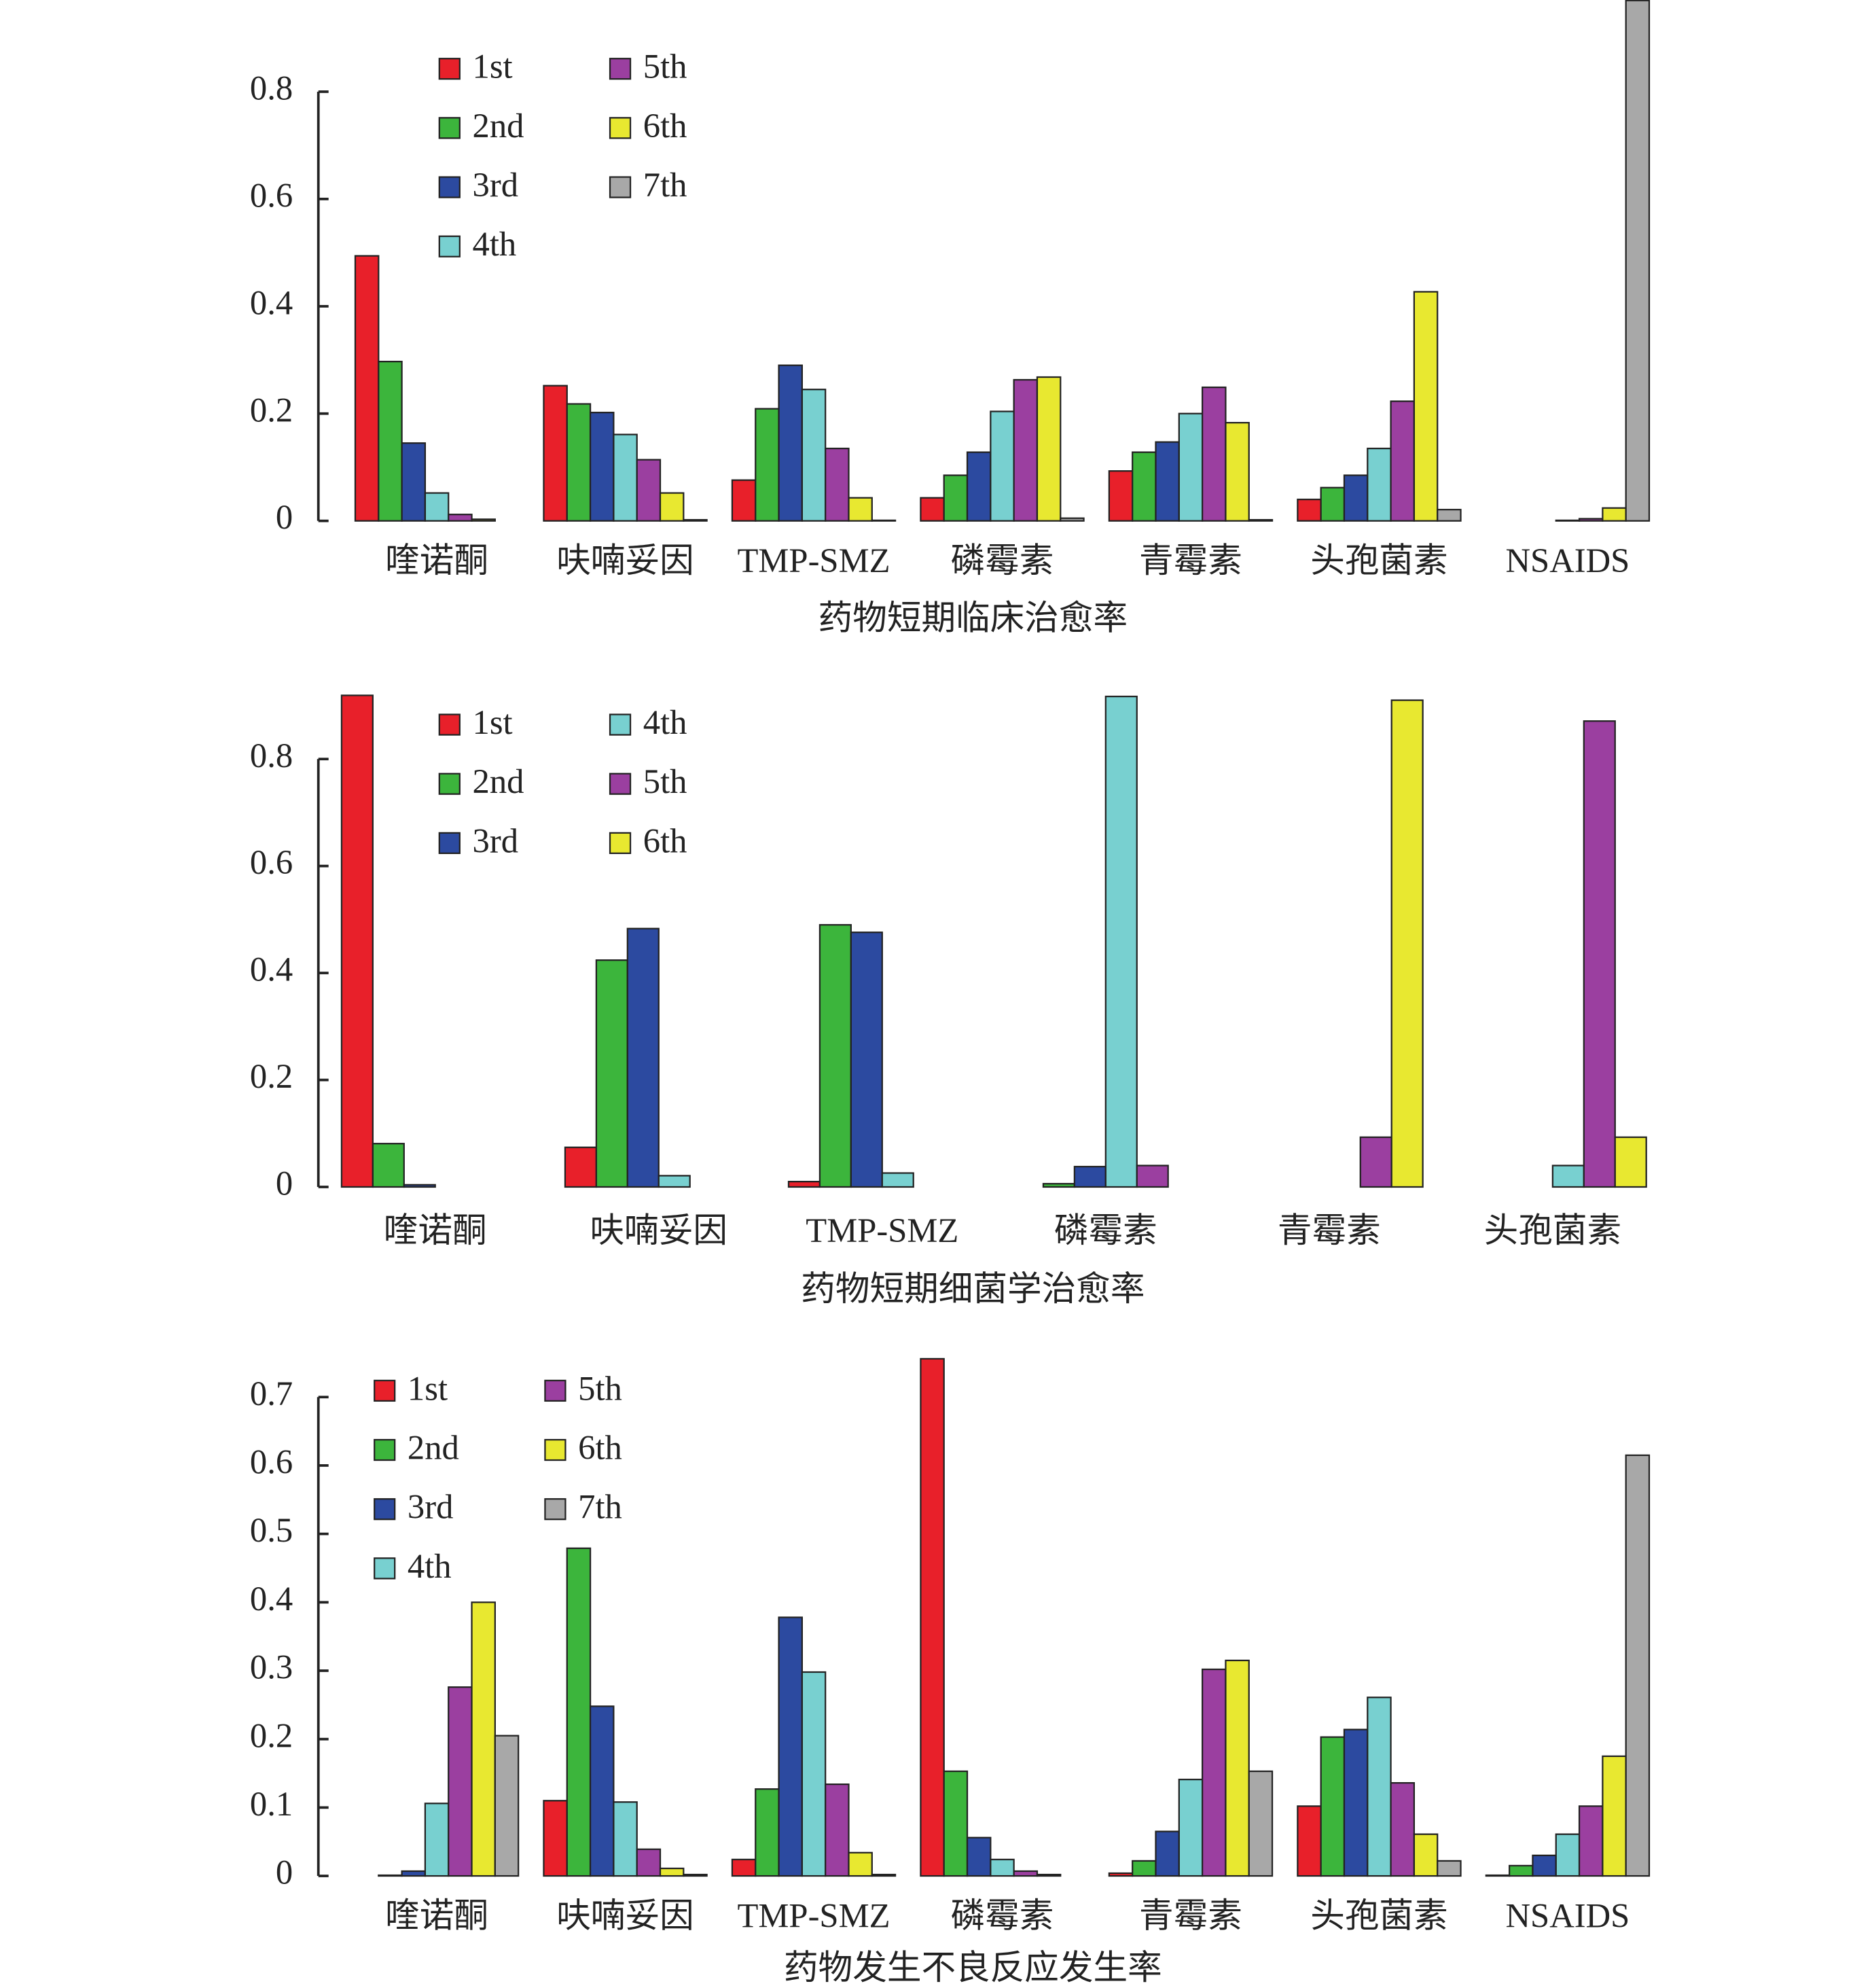 The height and width of the screenshot is (1988, 1872). What do you see at coordinates (600, 1448) in the screenshot?
I see `legend-label: 6th` at bounding box center [600, 1448].